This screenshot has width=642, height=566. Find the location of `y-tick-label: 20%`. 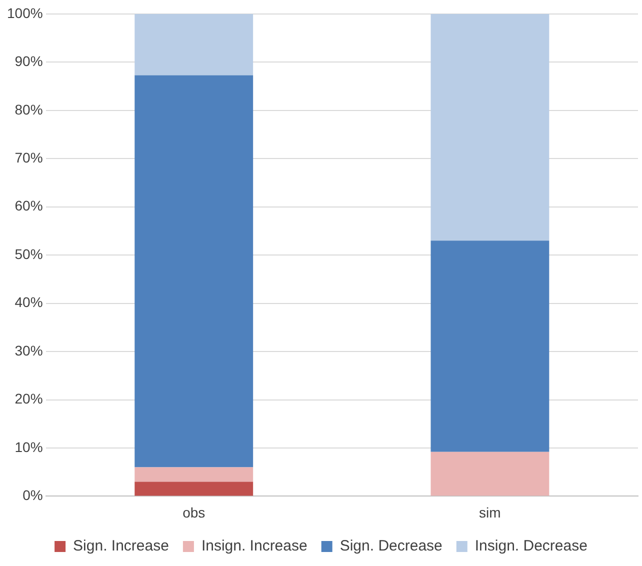

y-tick-label: 20% is located at coordinates (28, 398).